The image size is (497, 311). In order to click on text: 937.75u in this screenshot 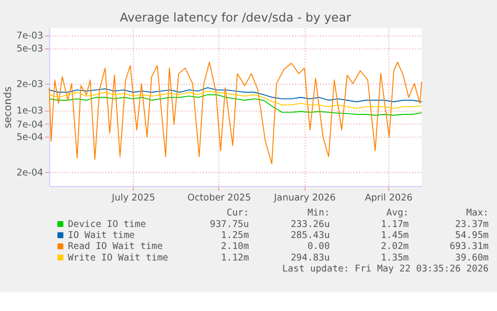, I will do `click(229, 224)`.